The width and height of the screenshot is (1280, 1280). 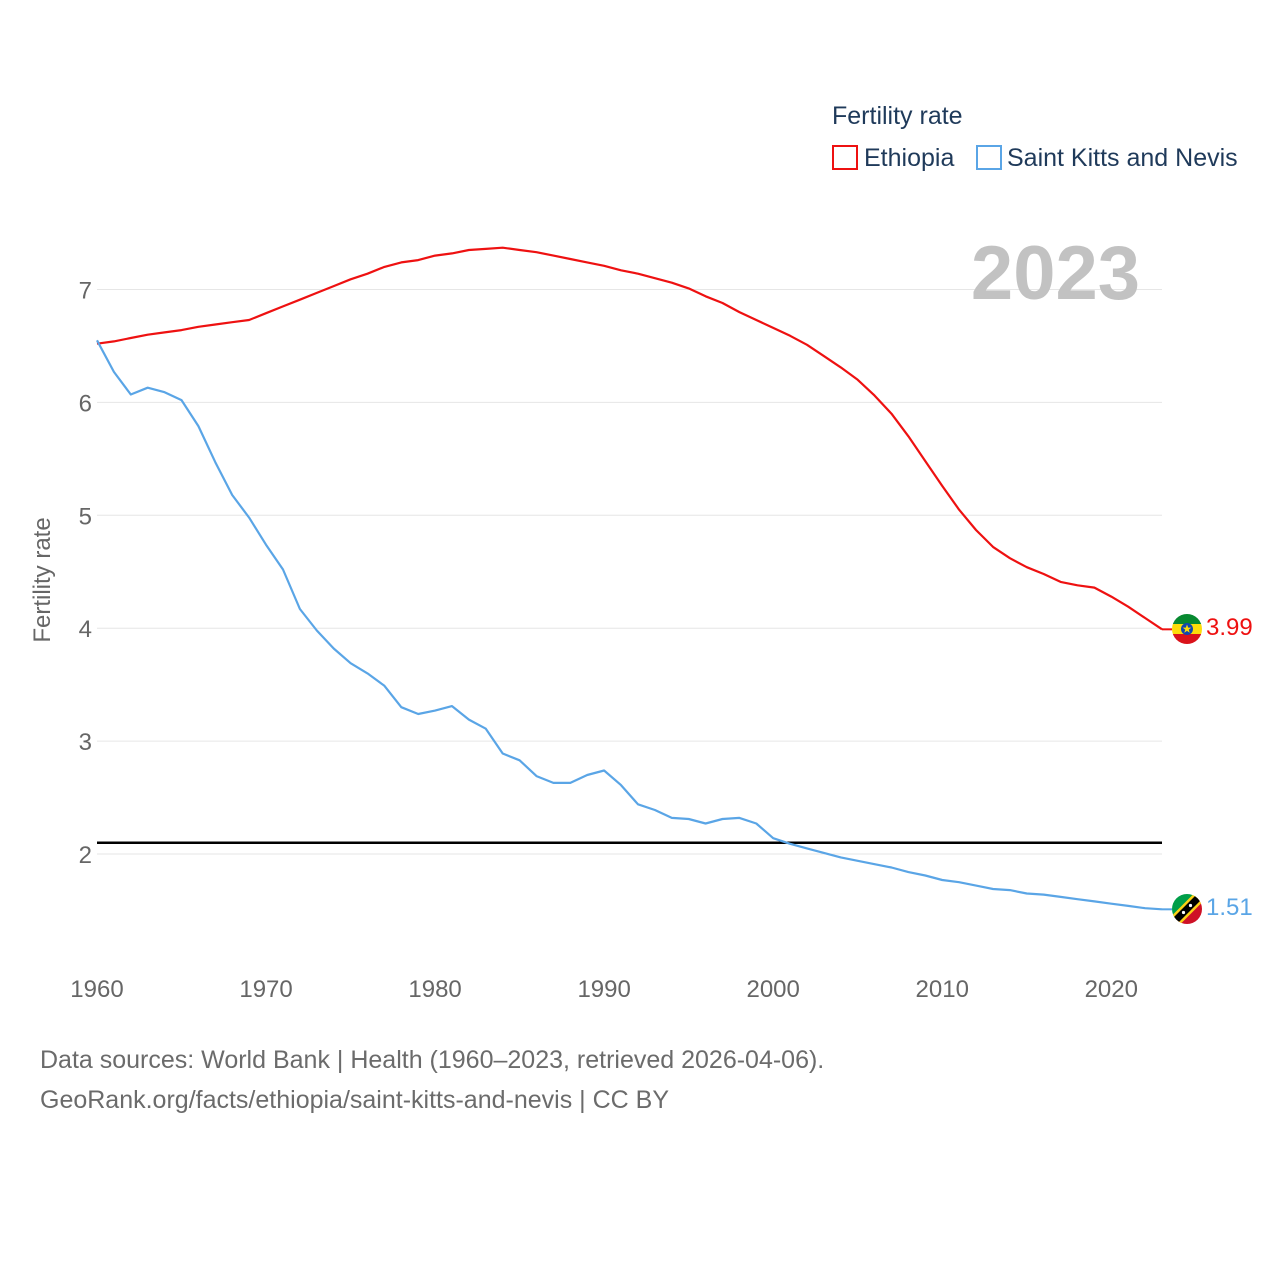 I want to click on x-tick-label: 2000, so click(x=772, y=989).